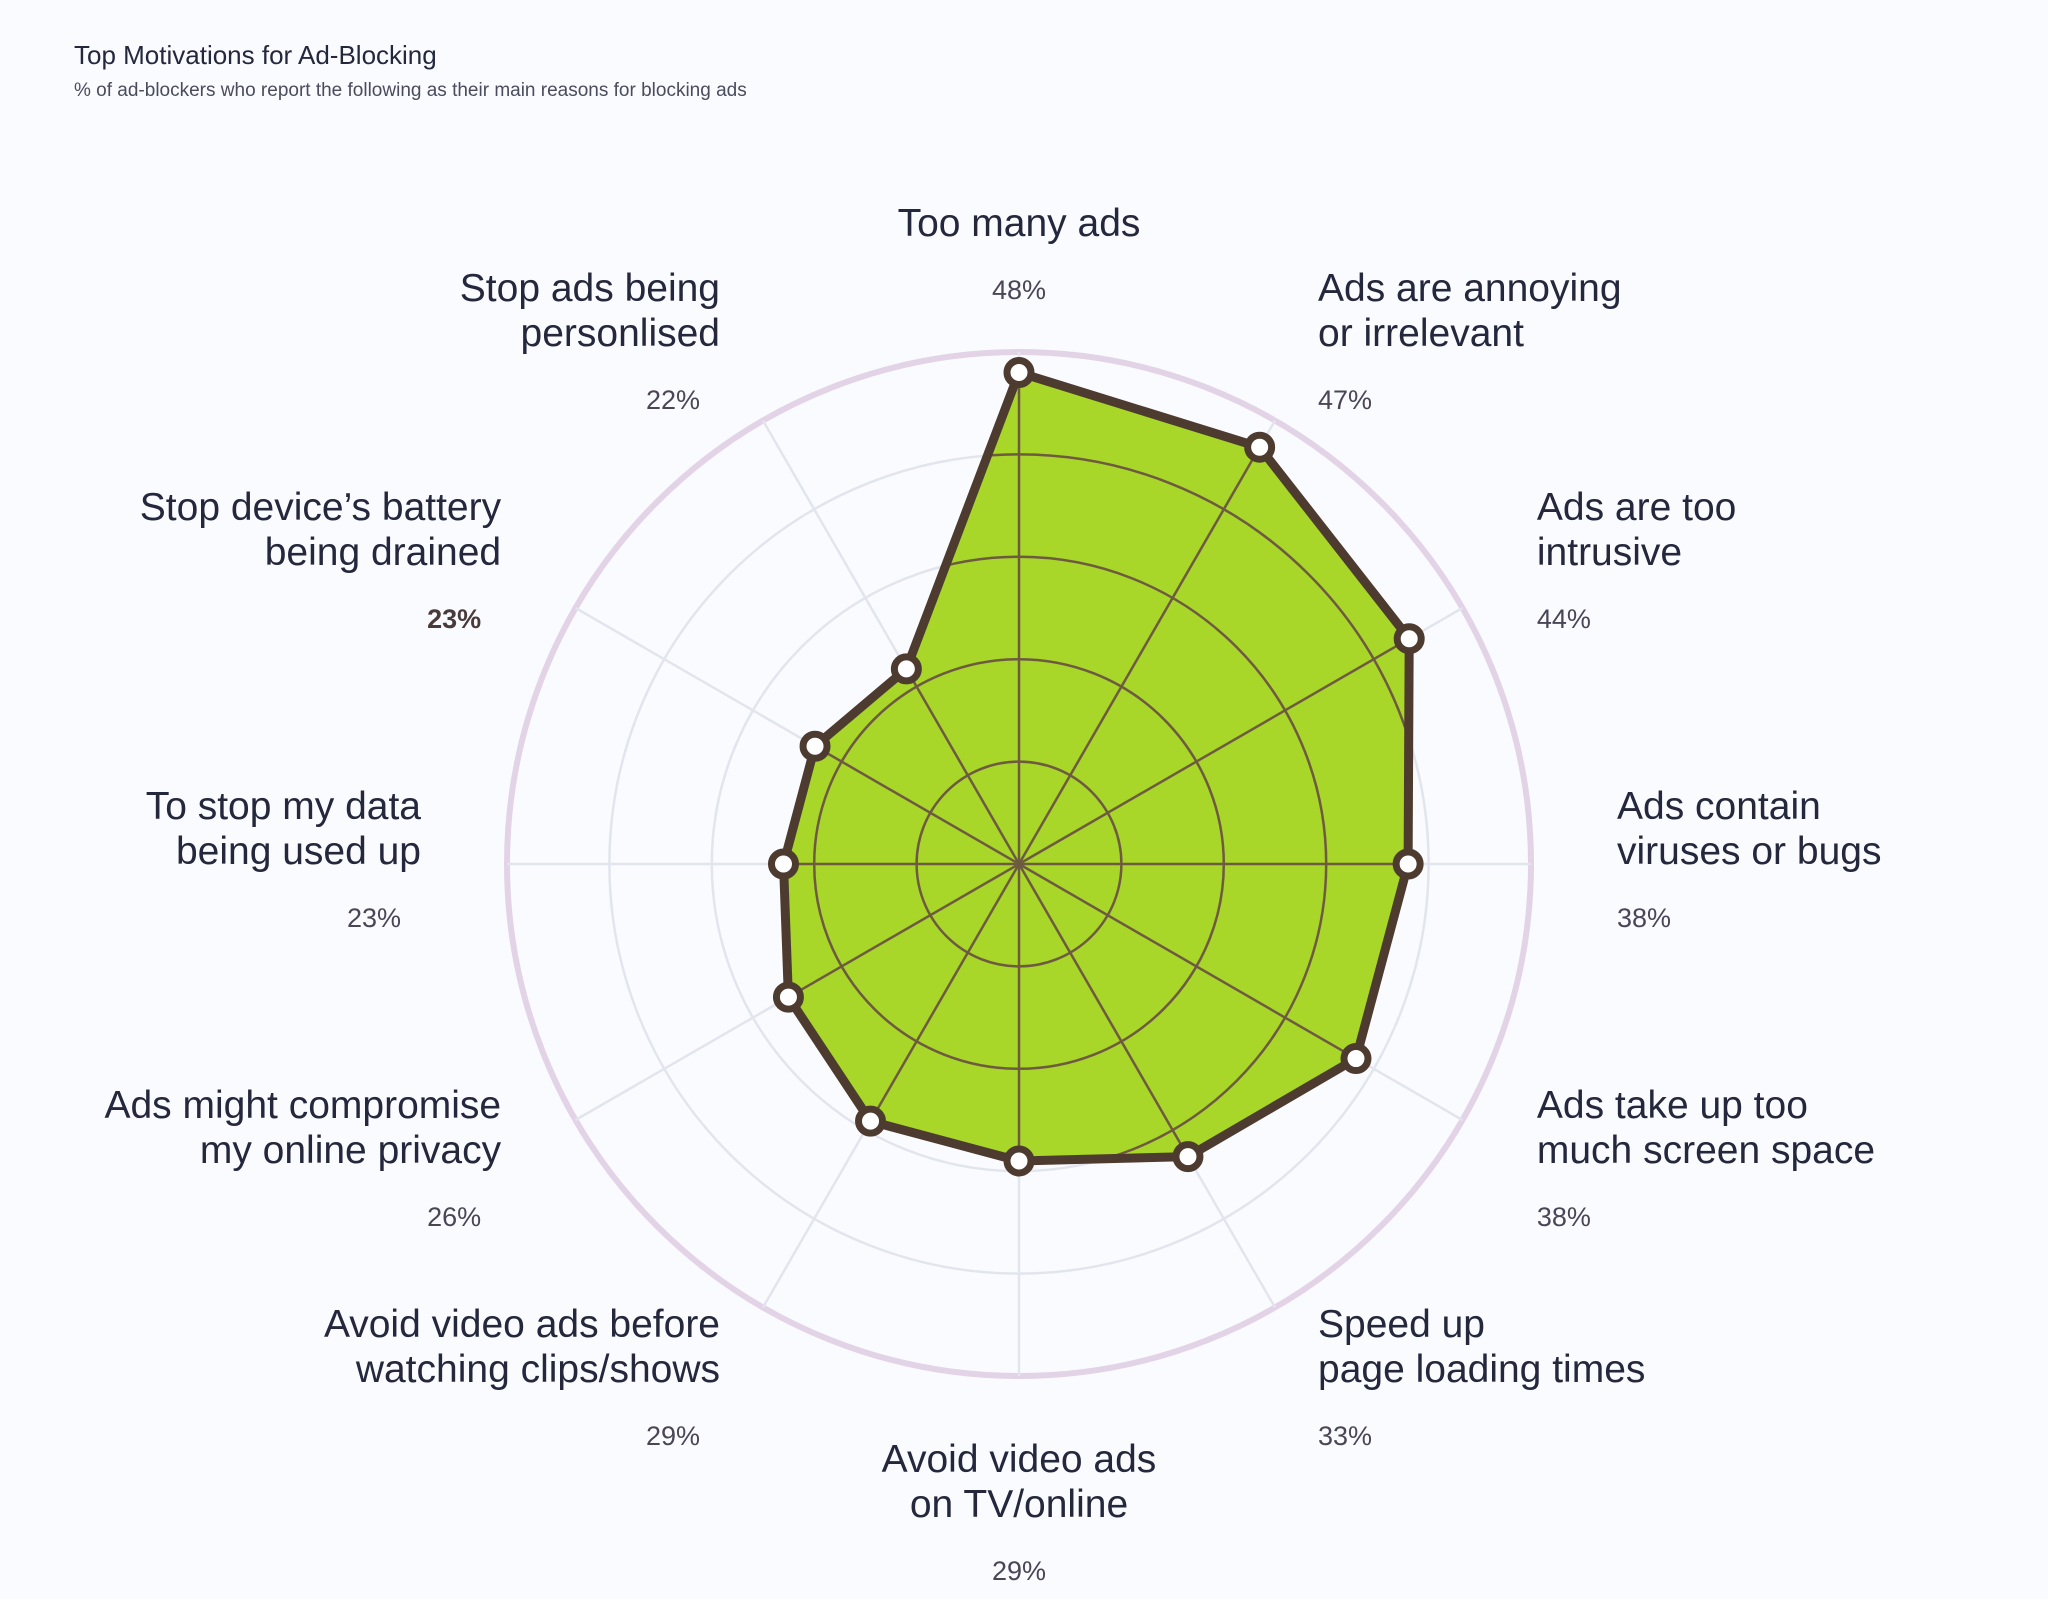 Image resolution: width=2048 pixels, height=1599 pixels. What do you see at coordinates (1019, 253) in the screenshot?
I see `category-label-1: Too many ads 48%` at bounding box center [1019, 253].